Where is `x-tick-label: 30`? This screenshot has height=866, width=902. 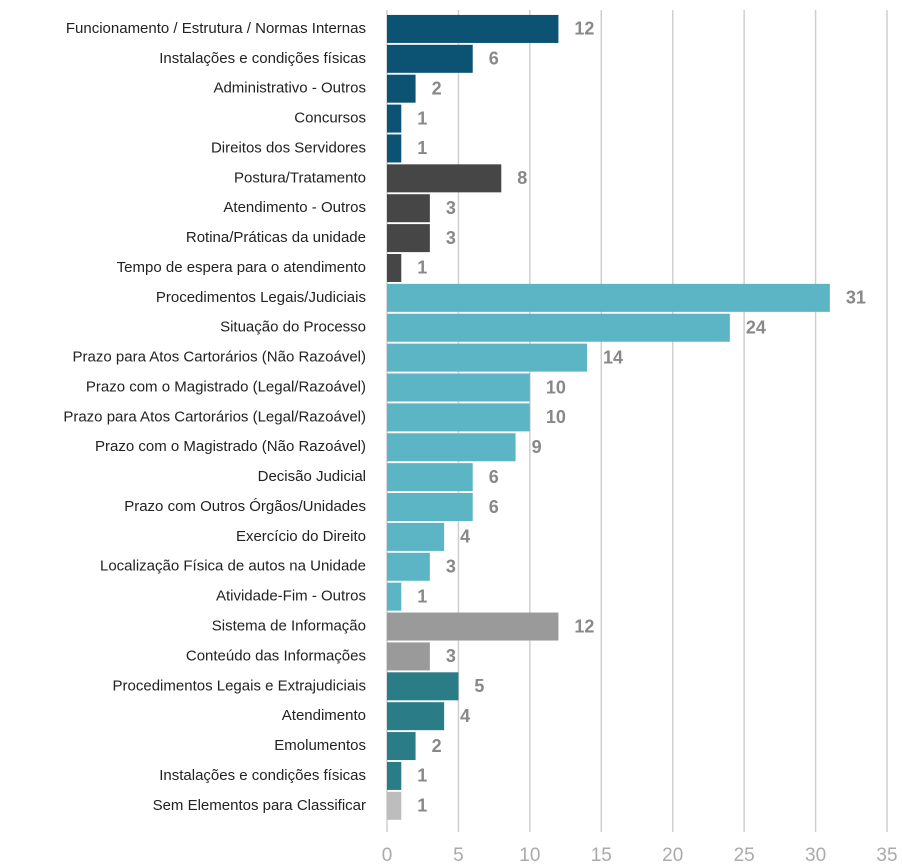
x-tick-label: 30 is located at coordinates (815, 855).